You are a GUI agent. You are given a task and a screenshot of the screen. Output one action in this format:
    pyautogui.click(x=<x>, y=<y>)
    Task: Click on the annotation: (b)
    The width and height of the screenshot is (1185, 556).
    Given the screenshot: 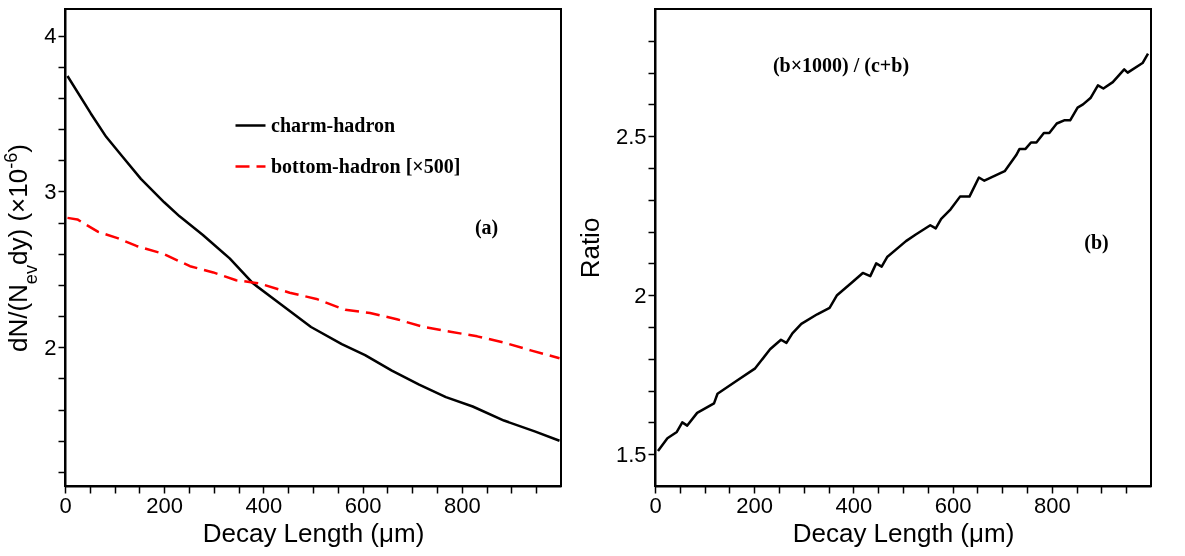 What is the action you would take?
    pyautogui.click(x=1096, y=242)
    